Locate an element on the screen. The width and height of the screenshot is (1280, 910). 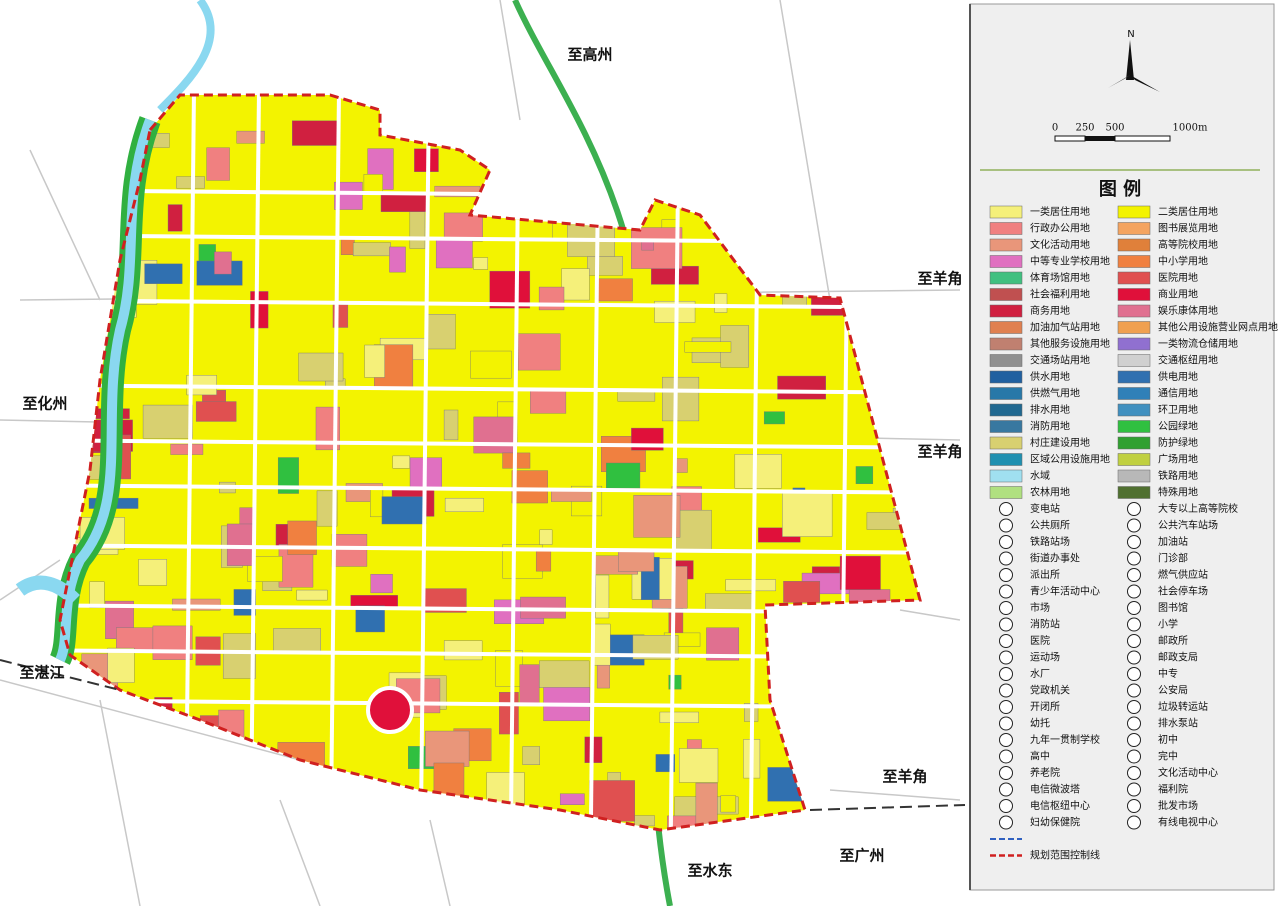
legend-label: 消防站 is located at coordinates (1045, 624).